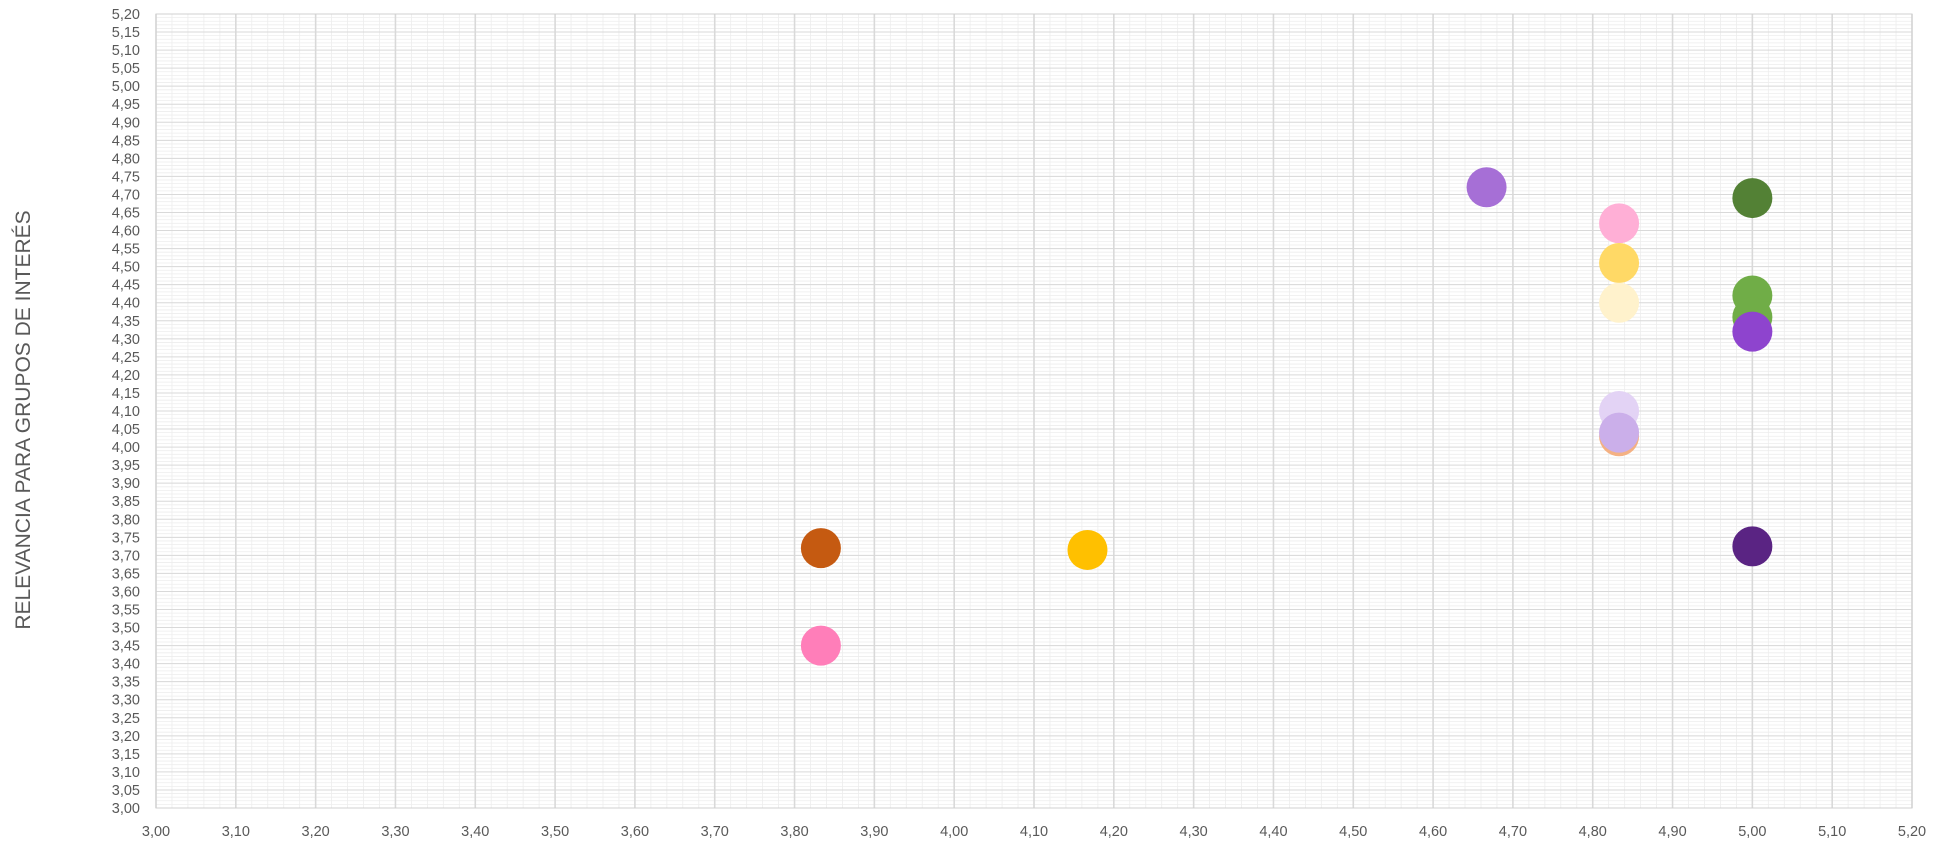 The image size is (1935, 842). I want to click on x-tick-label: 4,50, so click(1353, 832).